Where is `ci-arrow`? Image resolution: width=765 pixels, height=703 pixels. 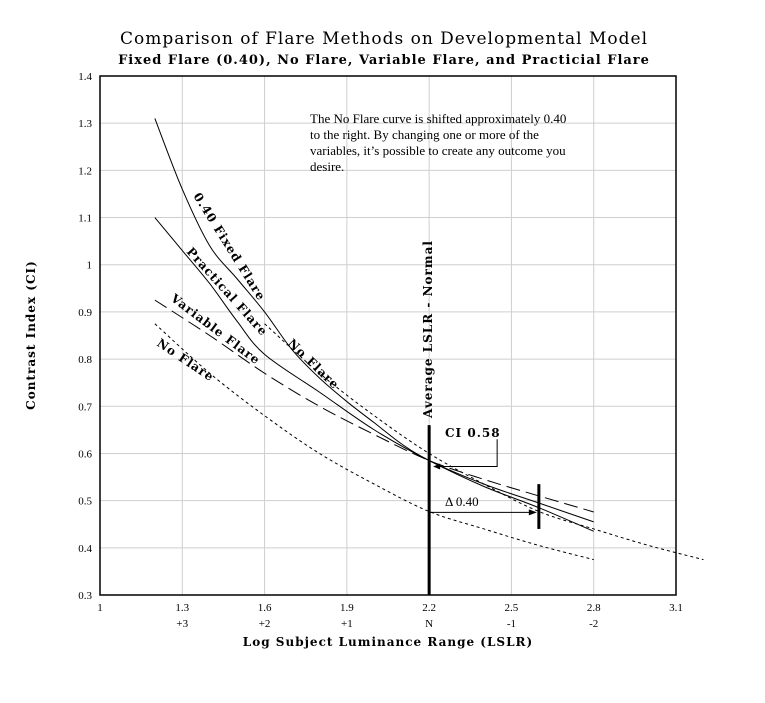
ci-arrow is located at coordinates (466, 453).